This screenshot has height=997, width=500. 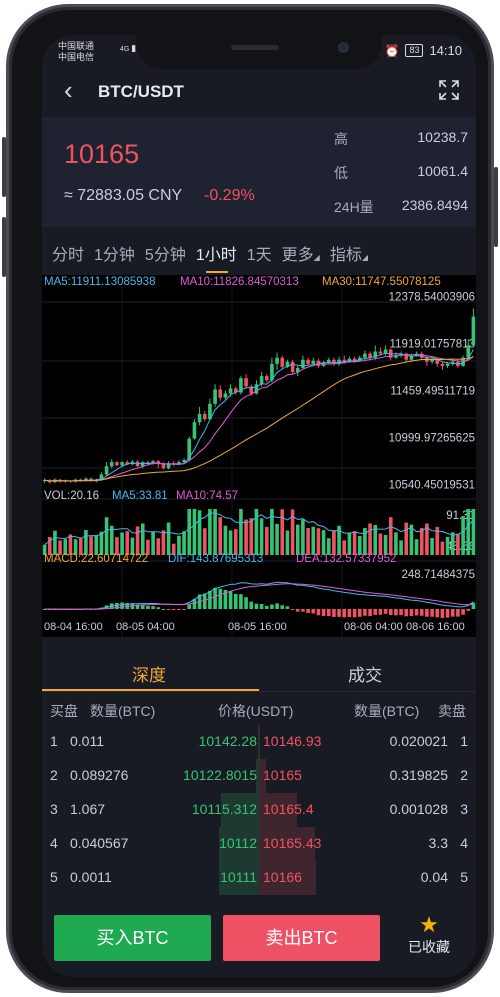 What do you see at coordinates (301, 938) in the screenshot?
I see `sell-button: 卖出BTC` at bounding box center [301, 938].